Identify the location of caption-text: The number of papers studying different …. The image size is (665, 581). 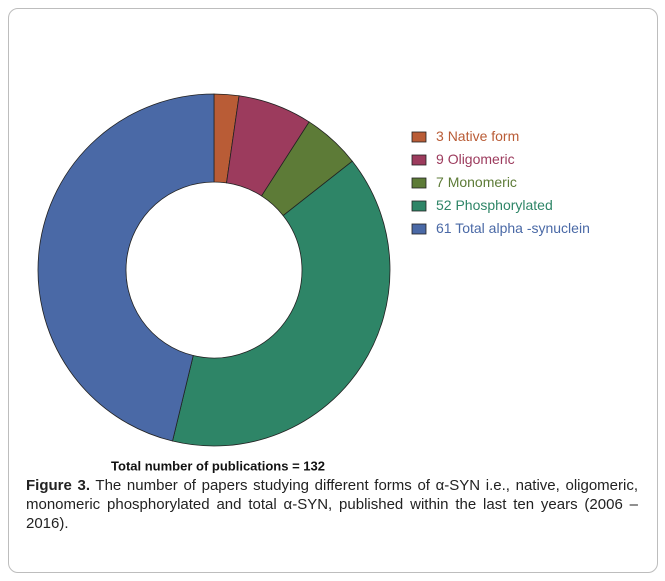
(332, 504).